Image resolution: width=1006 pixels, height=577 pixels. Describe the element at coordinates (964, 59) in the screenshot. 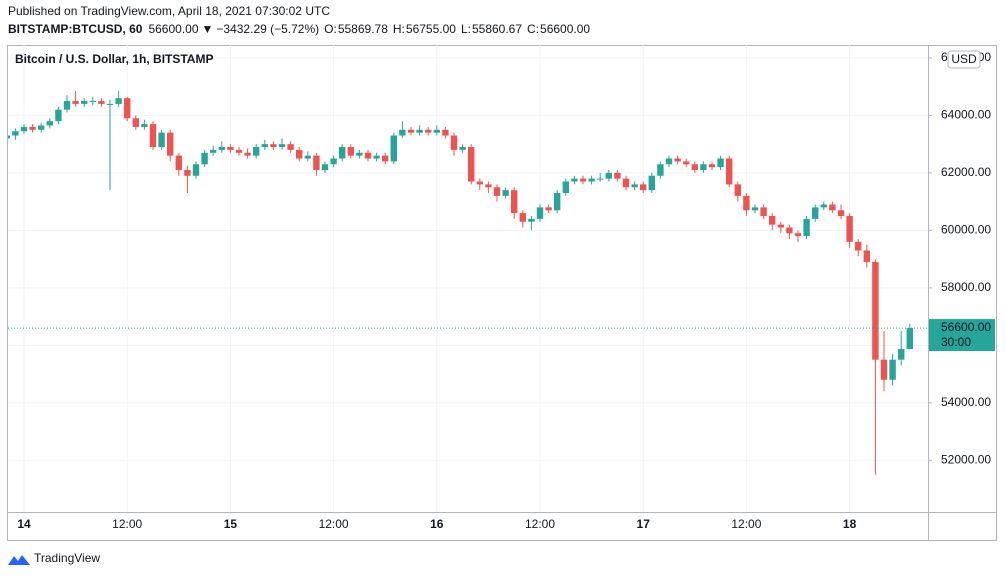

I see `currency-badge` at that location.